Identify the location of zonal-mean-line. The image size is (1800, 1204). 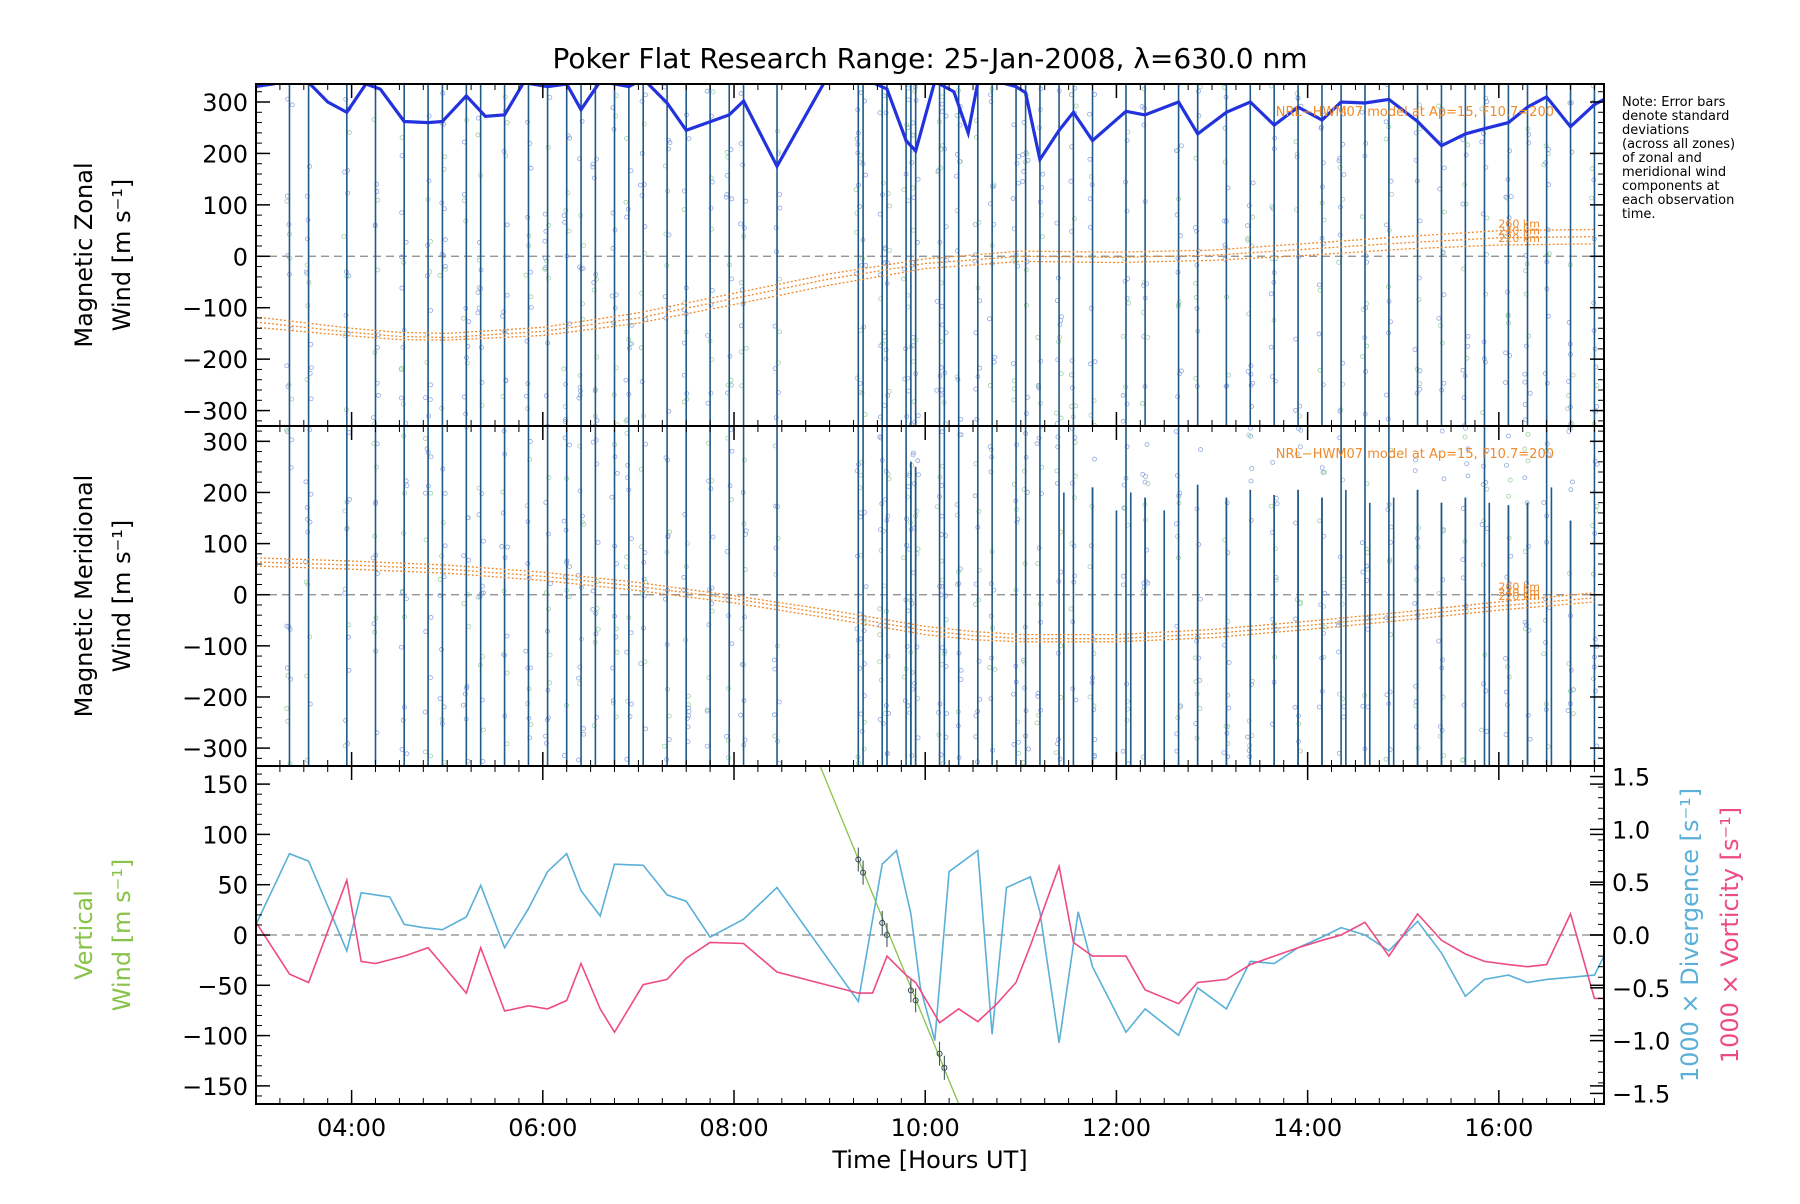
(930, 127).